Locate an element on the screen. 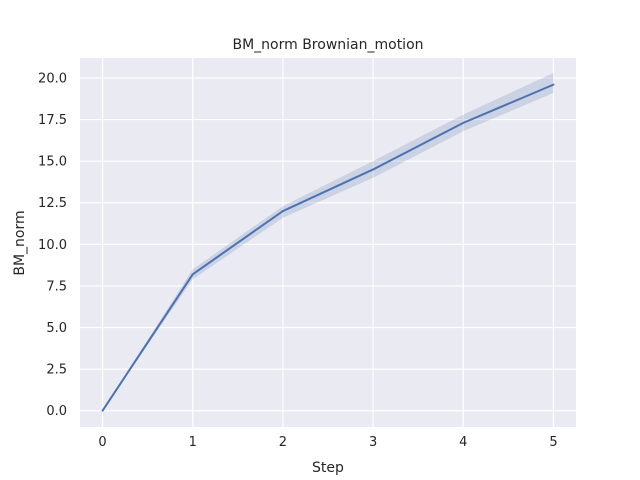 The width and height of the screenshot is (640, 480). x-tick-label-2: 2 is located at coordinates (283, 442).